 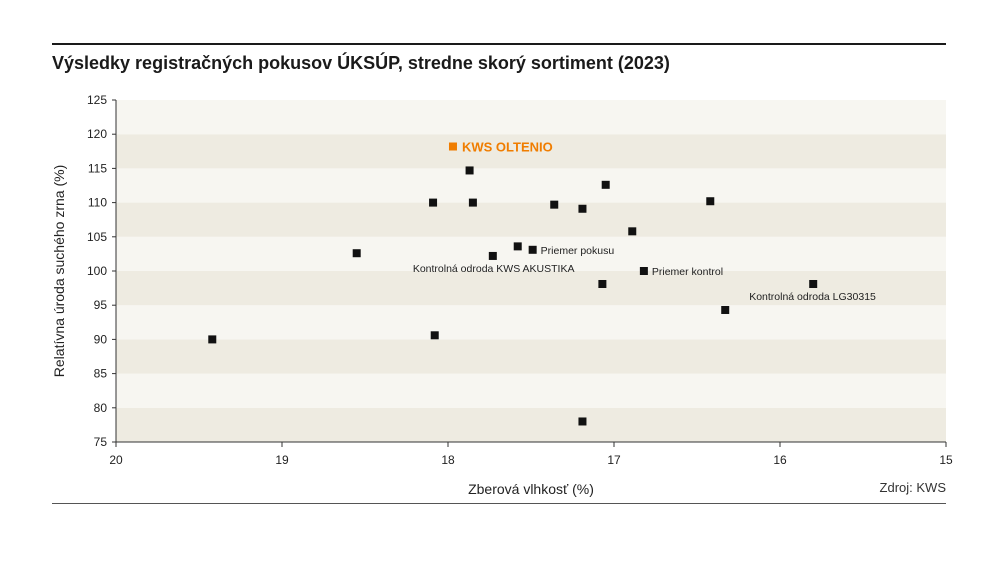 I want to click on x-tick-label: 20, so click(x=116, y=460).